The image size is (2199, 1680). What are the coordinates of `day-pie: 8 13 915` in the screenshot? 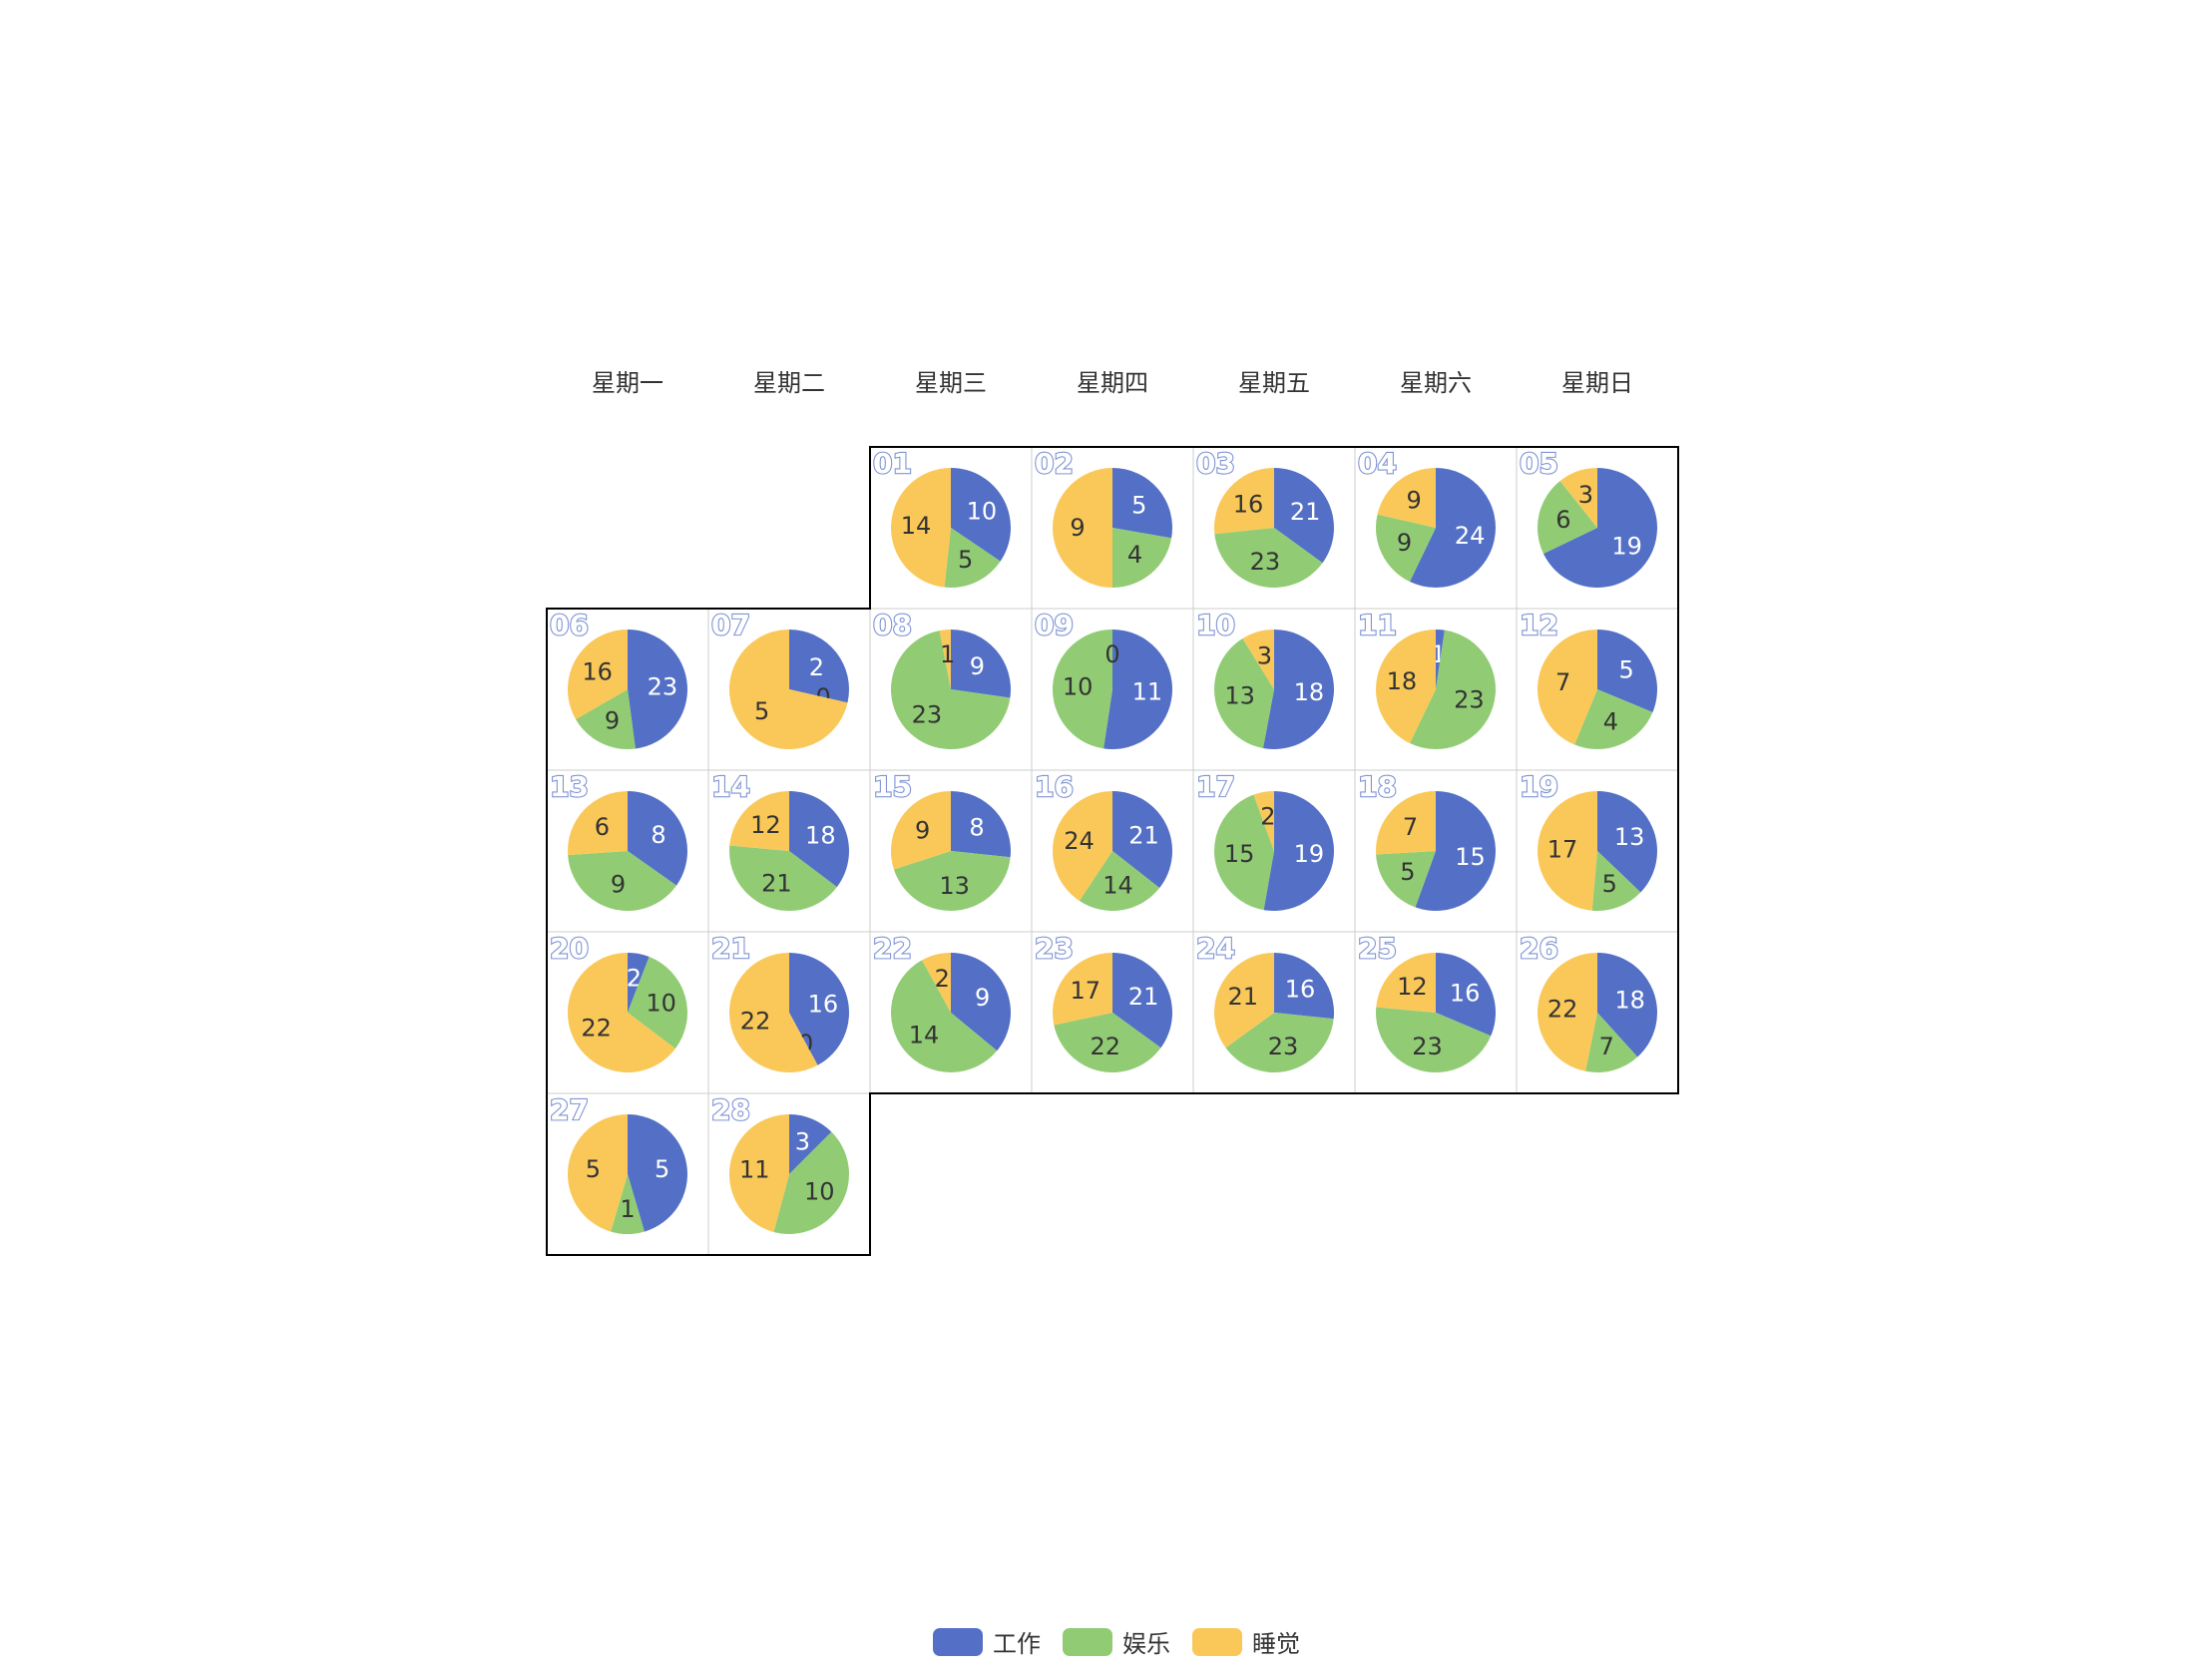 It's located at (941, 840).